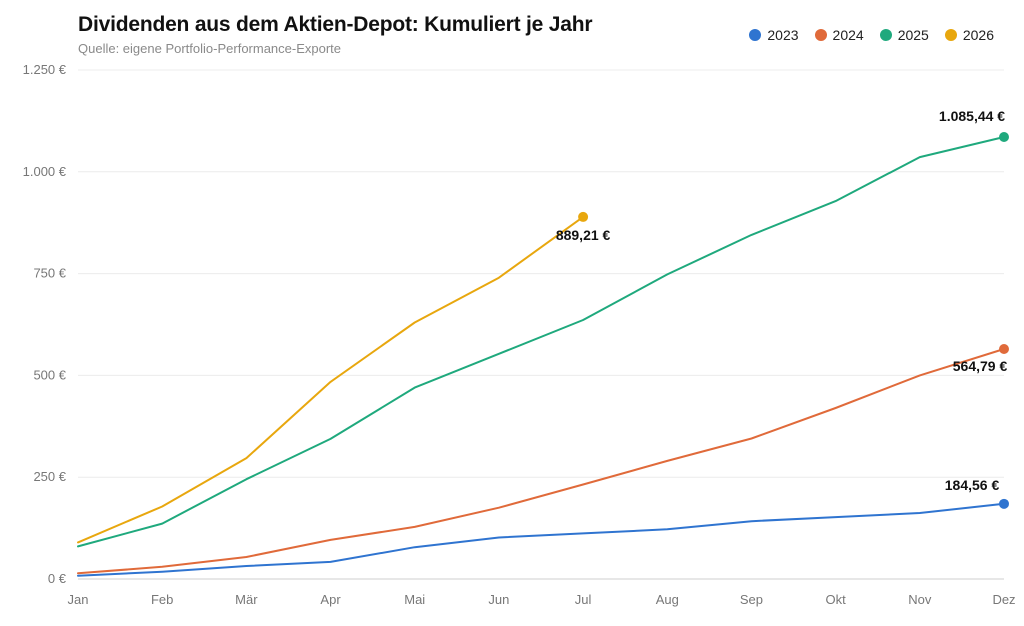 Image resolution: width=1024 pixels, height=626 pixels. Describe the element at coordinates (836, 599) in the screenshot. I see `x-tick-label: Okt` at that location.